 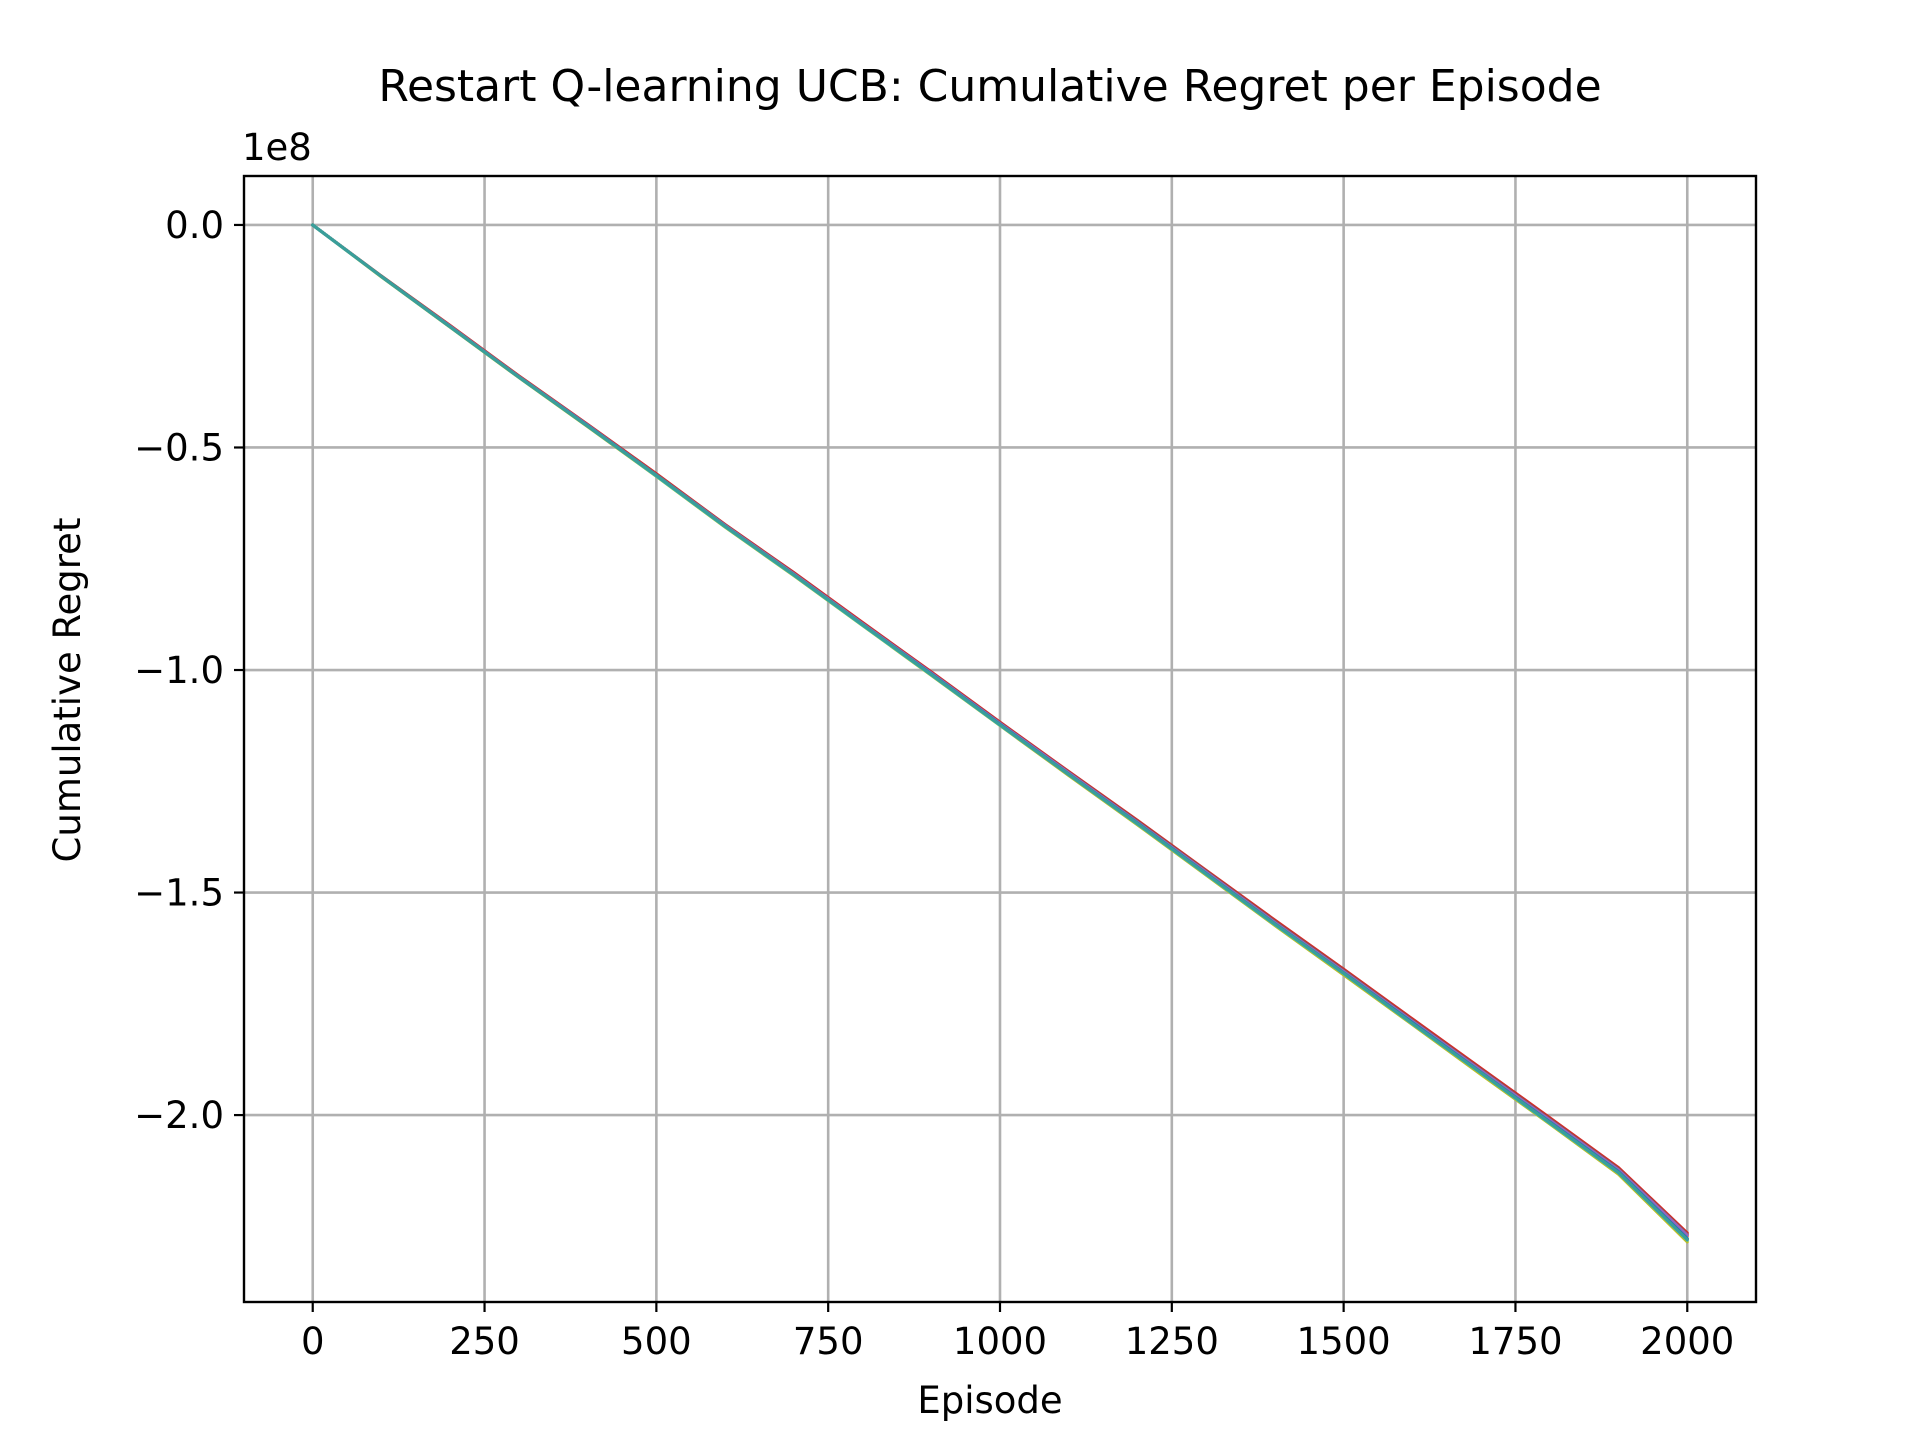 I want to click on y-axis-label: Cumulative Regret, so click(x=67, y=690).